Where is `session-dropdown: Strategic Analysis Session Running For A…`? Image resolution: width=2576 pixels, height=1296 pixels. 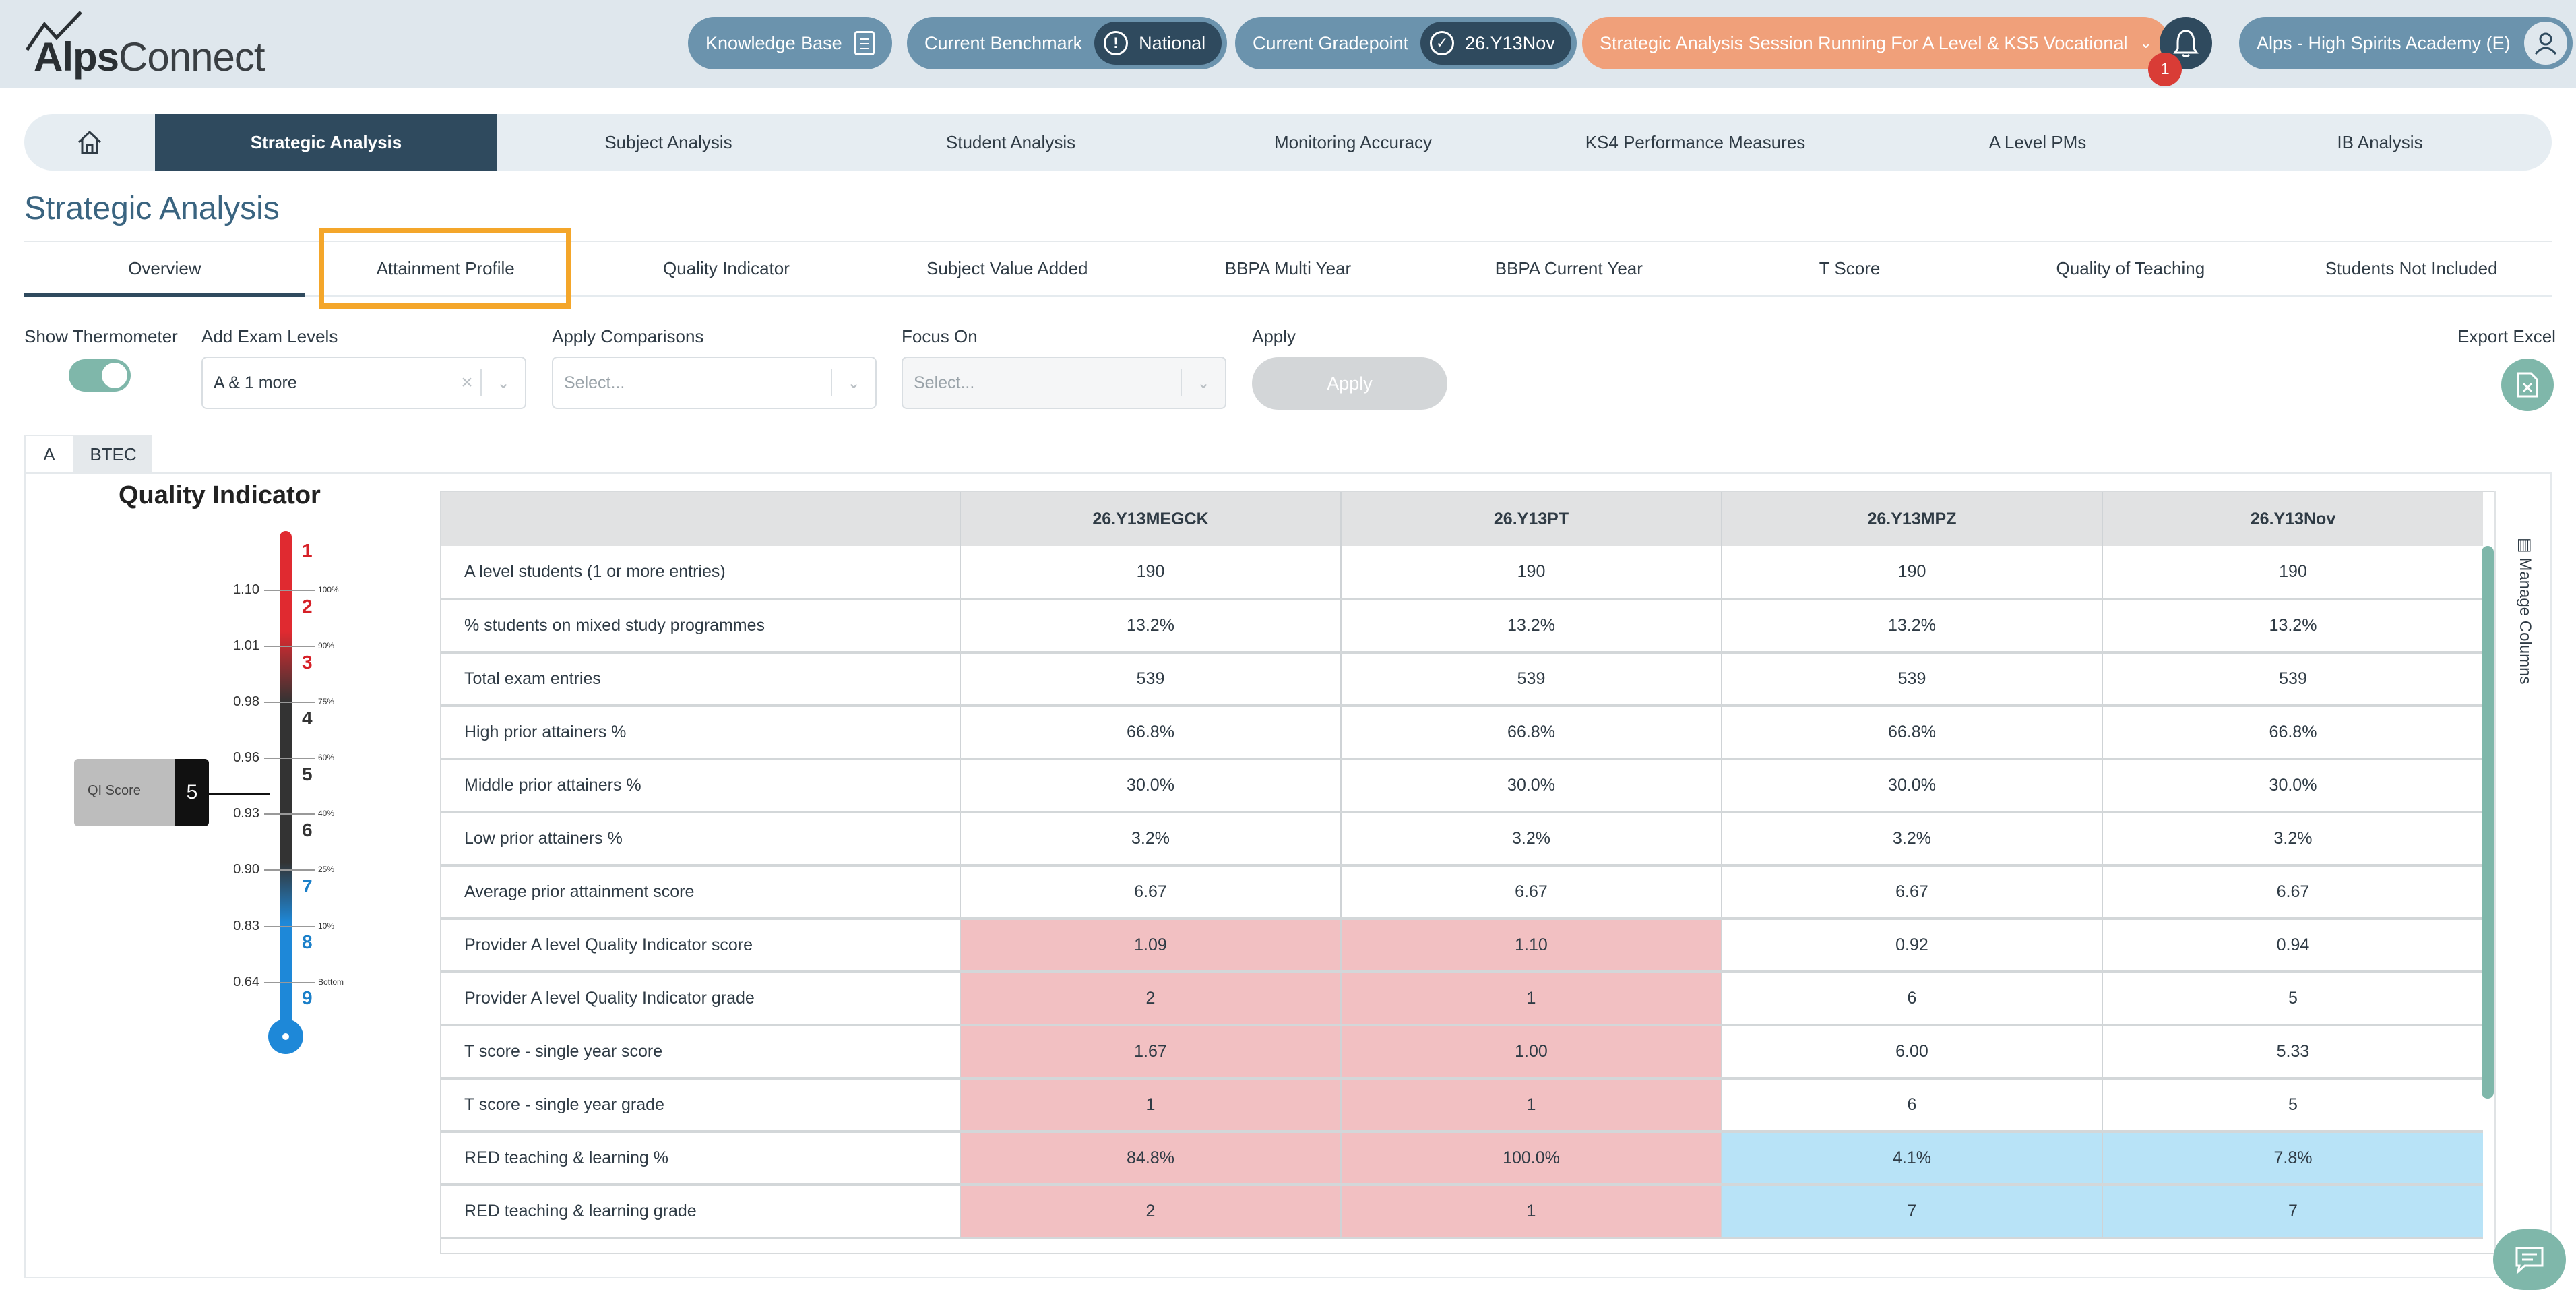 session-dropdown: Strategic Analysis Session Running For A… is located at coordinates (1876, 43).